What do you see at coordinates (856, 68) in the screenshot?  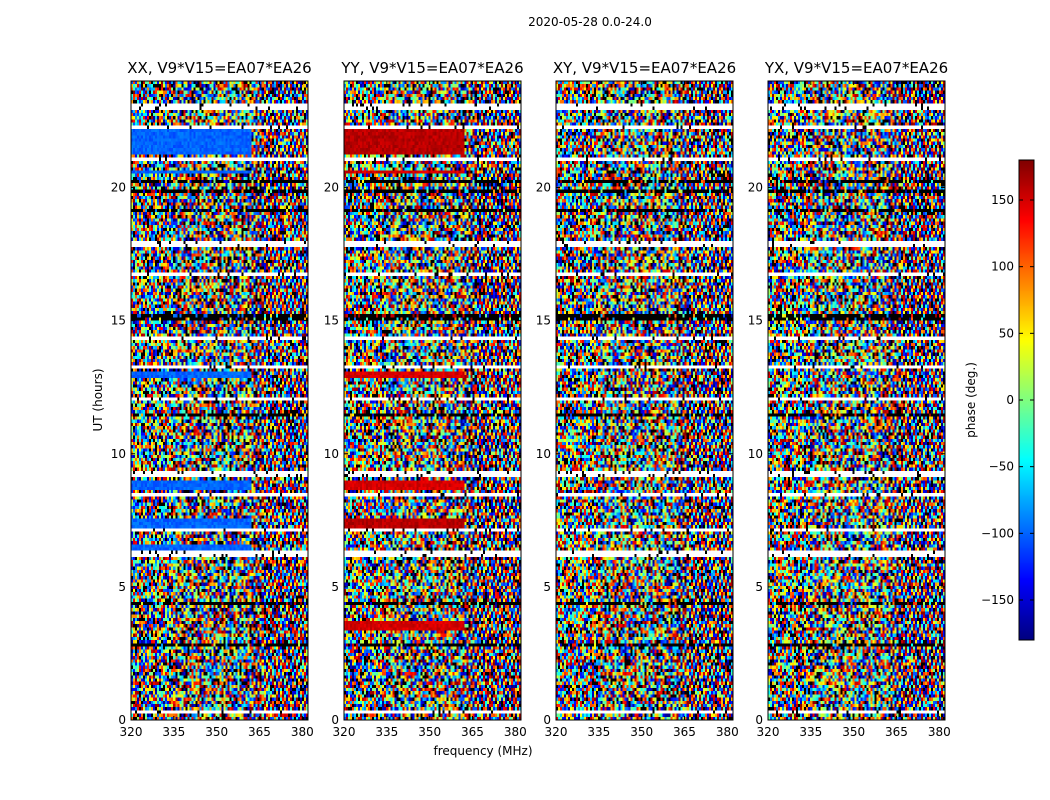 I see `panel-title: YX, V9*V15=EA07*EA26` at bounding box center [856, 68].